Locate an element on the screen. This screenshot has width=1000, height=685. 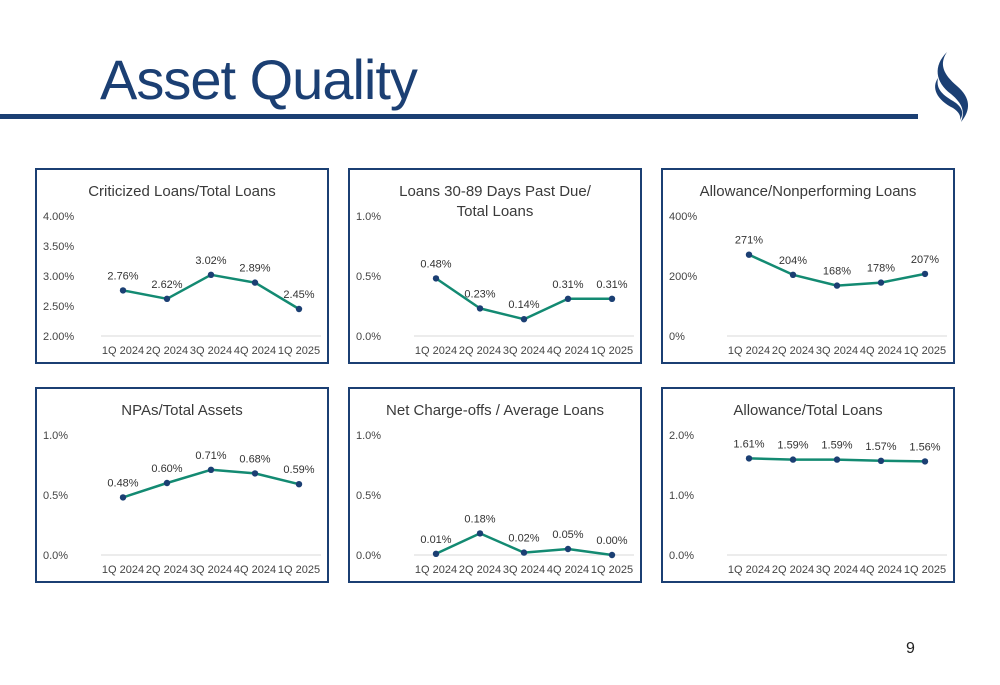
data-label: 204% is located at coordinates (793, 261).